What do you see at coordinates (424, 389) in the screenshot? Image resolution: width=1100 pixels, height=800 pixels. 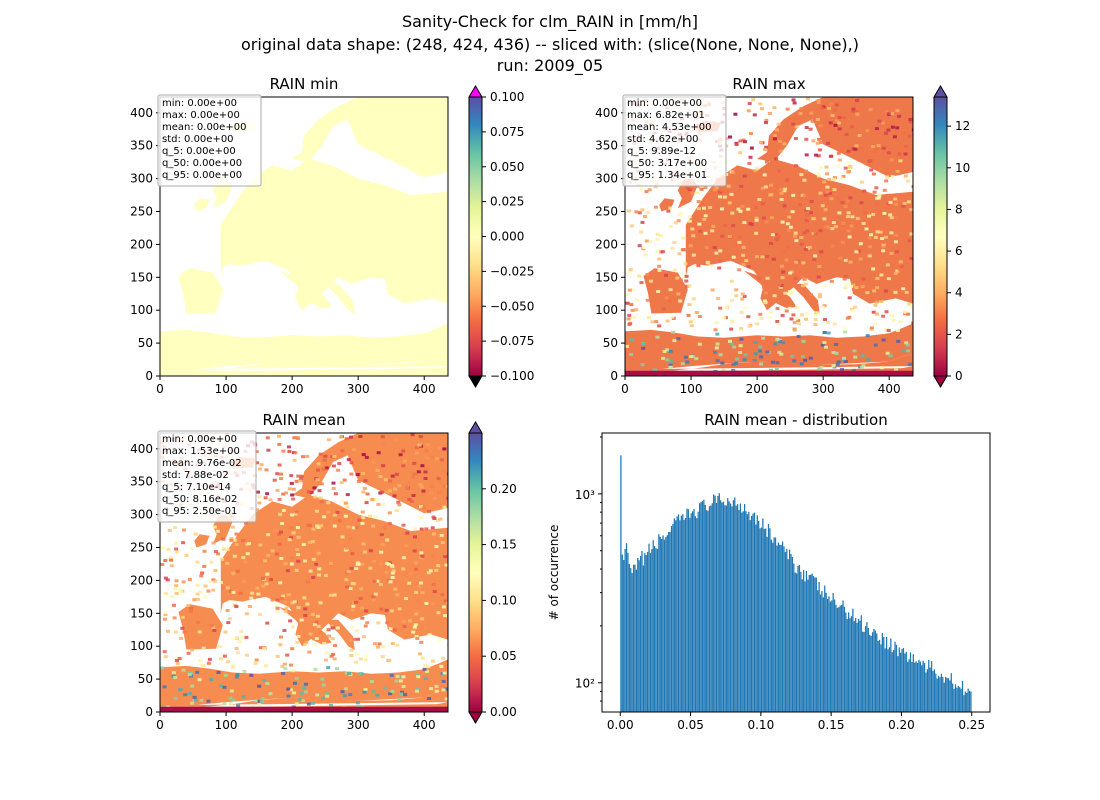 I see `x-tick-label: 400` at bounding box center [424, 389].